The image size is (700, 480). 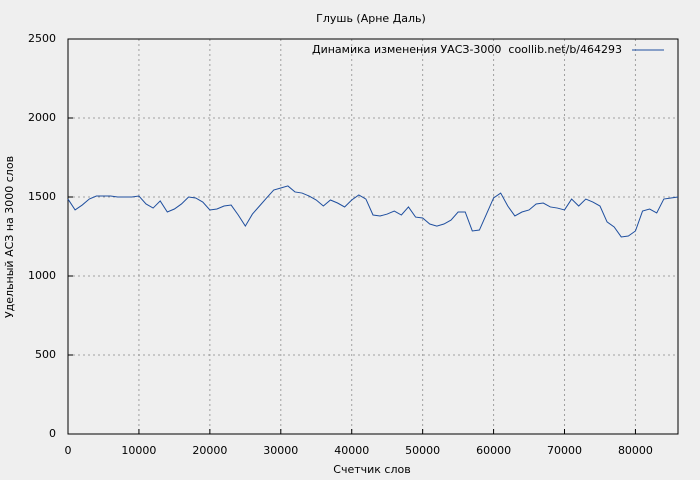 What do you see at coordinates (280, 450) in the screenshot?
I see `x-tick-label: 30000` at bounding box center [280, 450].